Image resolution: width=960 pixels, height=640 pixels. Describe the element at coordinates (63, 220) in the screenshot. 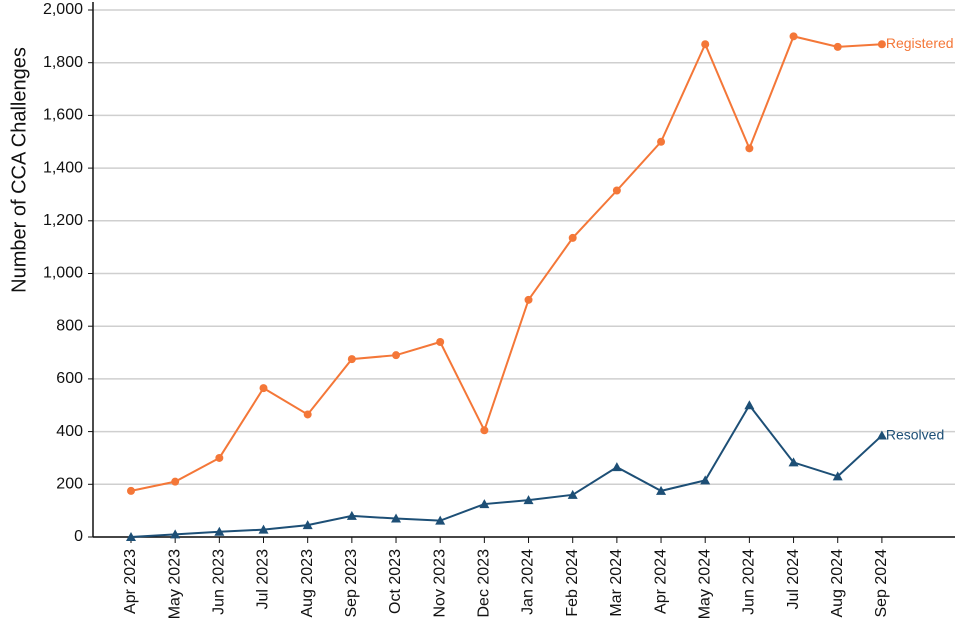

I see `y-tick-label: 1,200` at that location.